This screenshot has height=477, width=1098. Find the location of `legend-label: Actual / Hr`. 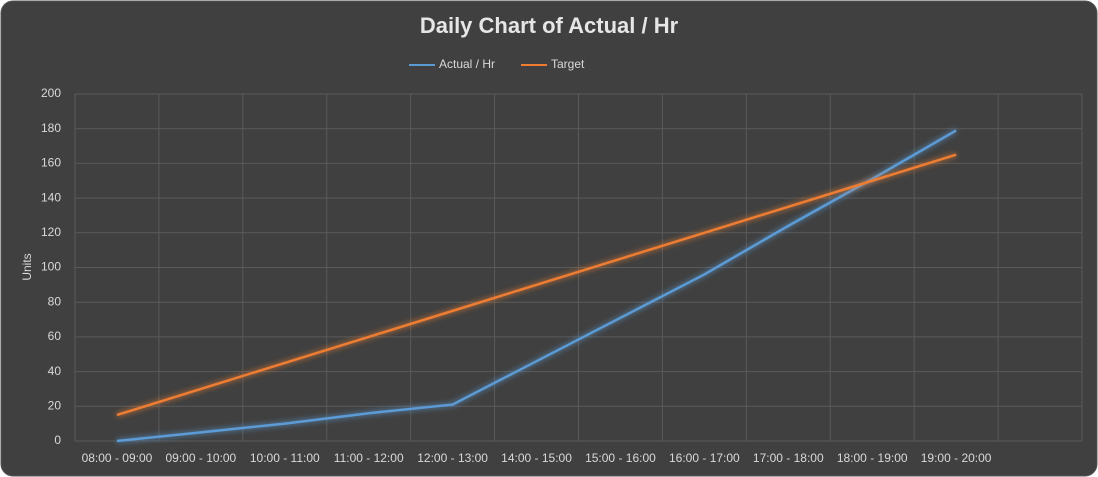

legend-label: Actual / Hr is located at coordinates (467, 64).